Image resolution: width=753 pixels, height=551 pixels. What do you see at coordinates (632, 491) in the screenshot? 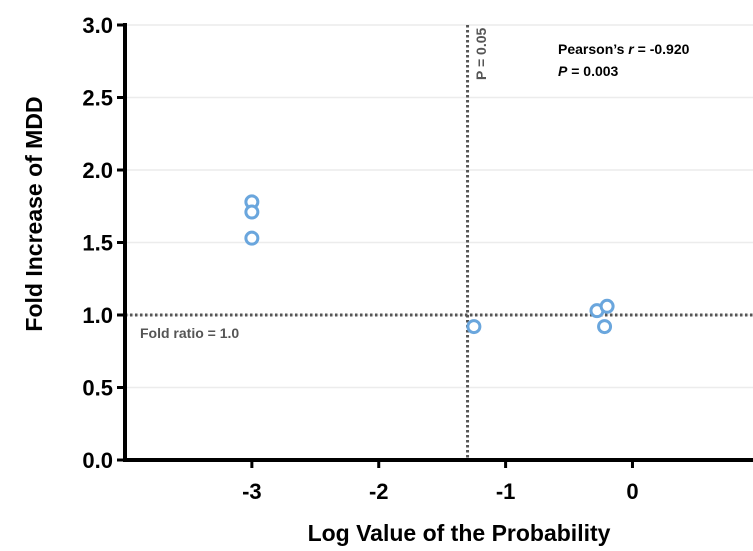
I see `x-tick-label: 0` at bounding box center [632, 491].